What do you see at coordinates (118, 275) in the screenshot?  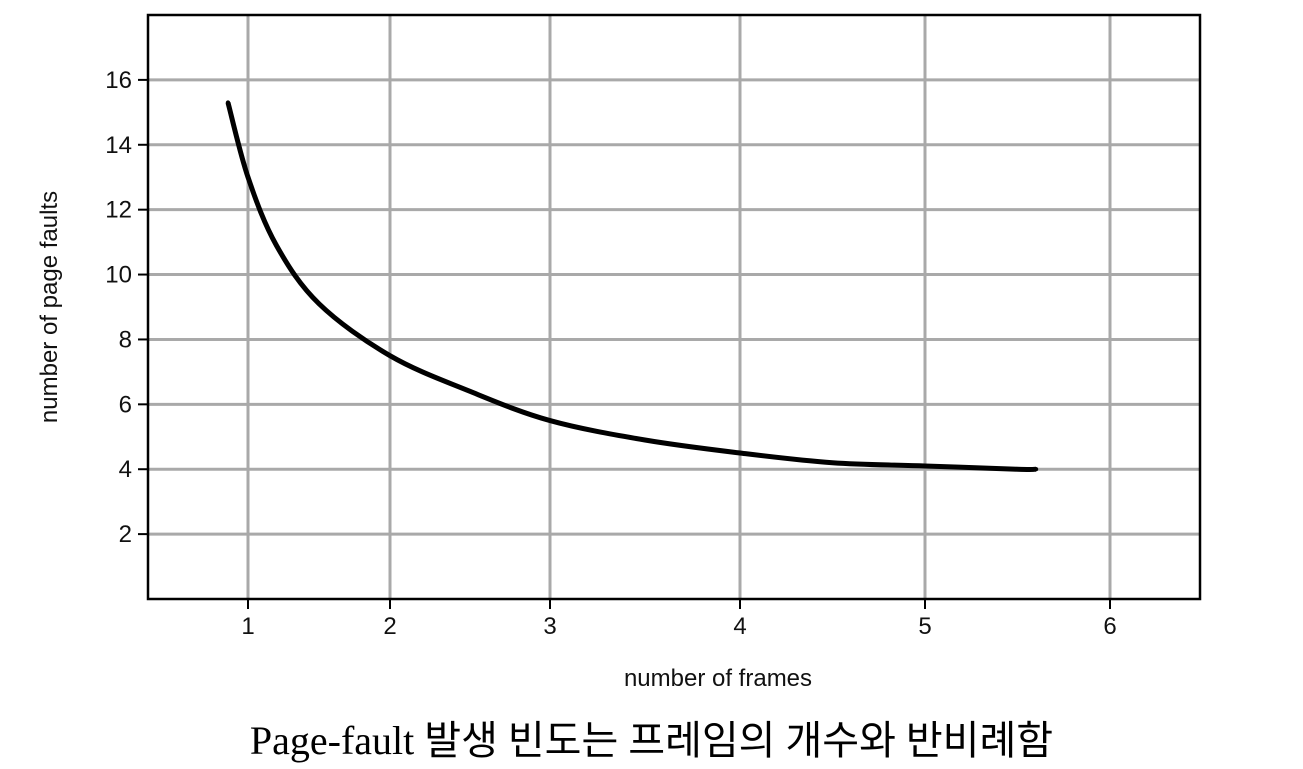 I see `y-tick-label: 10` at bounding box center [118, 275].